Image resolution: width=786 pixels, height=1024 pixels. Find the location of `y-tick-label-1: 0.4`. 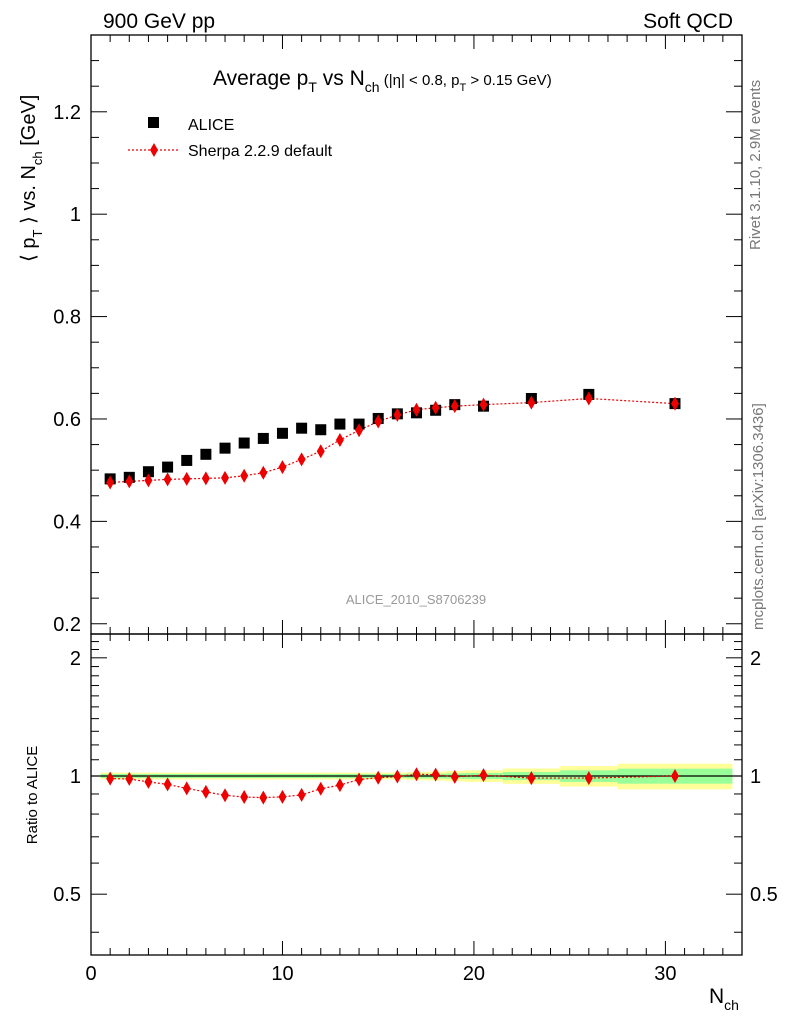

y-tick-label-1: 0.4 is located at coordinates (67, 522).